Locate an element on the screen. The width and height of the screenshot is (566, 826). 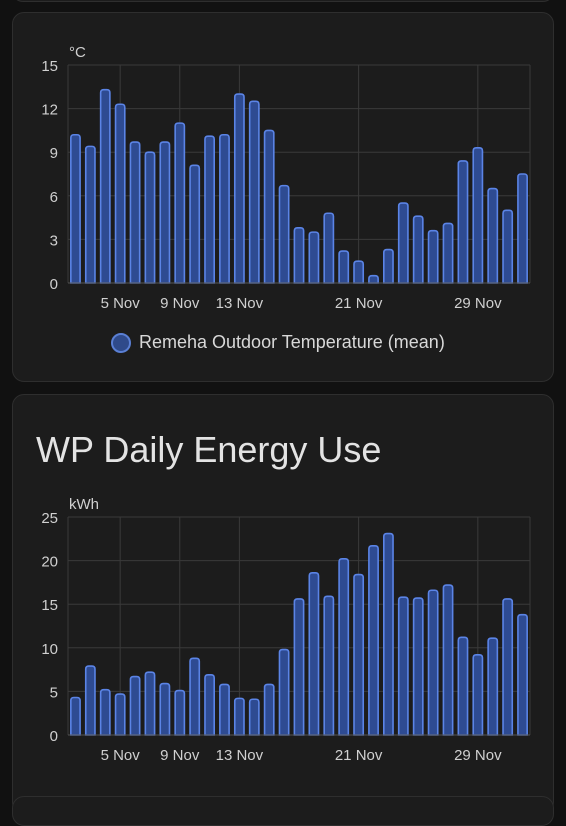
temperature-legend: Remeha Outdoor Temperature (mean) is located at coordinates (278, 342).